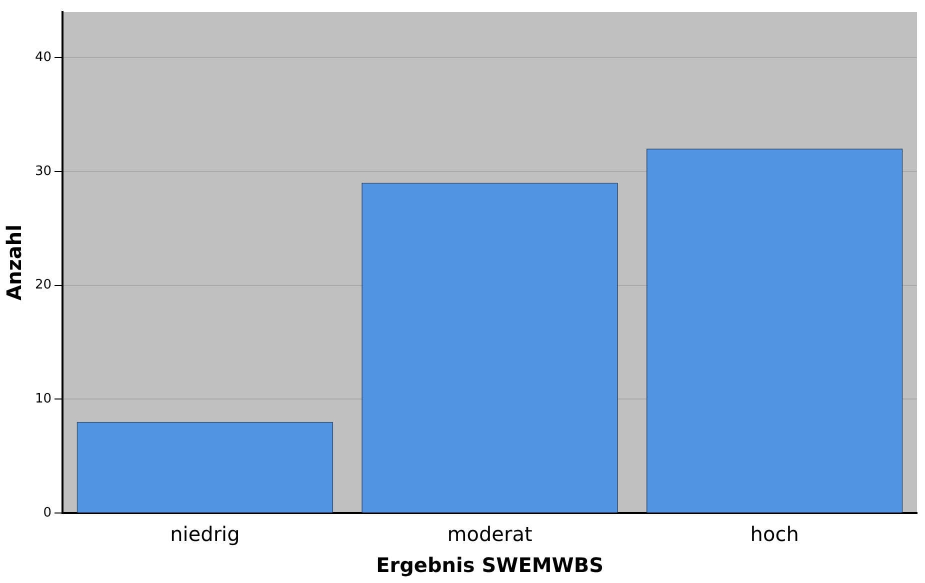 This screenshot has height=583, width=925. Describe the element at coordinates (43, 399) in the screenshot. I see `y-tick-label: 10` at that location.